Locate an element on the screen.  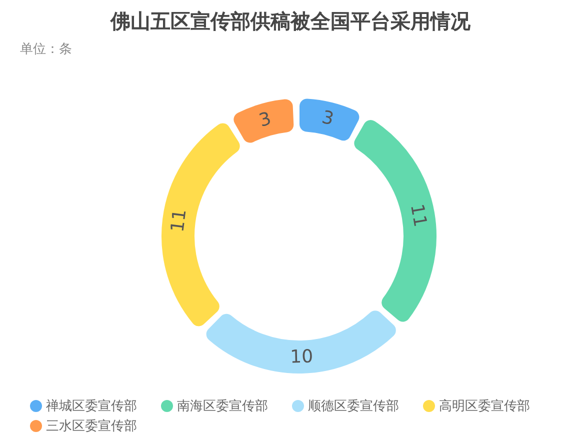
chart-subtitle: 单位：条 is located at coordinates (46, 49).